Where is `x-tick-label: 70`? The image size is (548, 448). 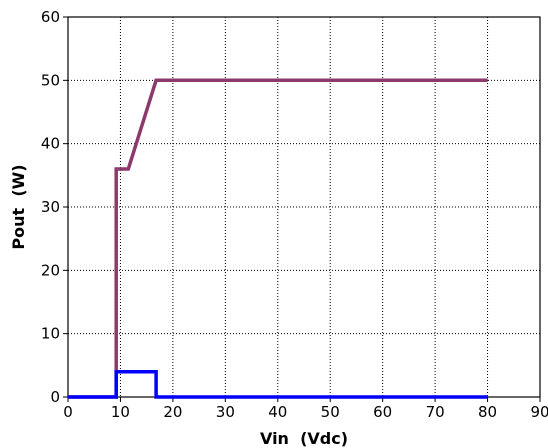
x-tick-label: 70 is located at coordinates (435, 412).